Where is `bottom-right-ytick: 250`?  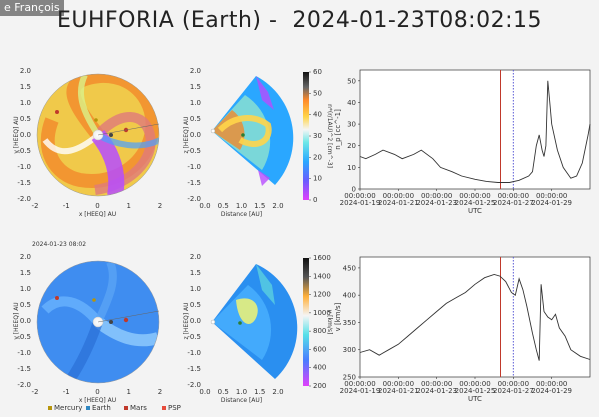
bottom-right-ytick: 250 is located at coordinates (349, 378).